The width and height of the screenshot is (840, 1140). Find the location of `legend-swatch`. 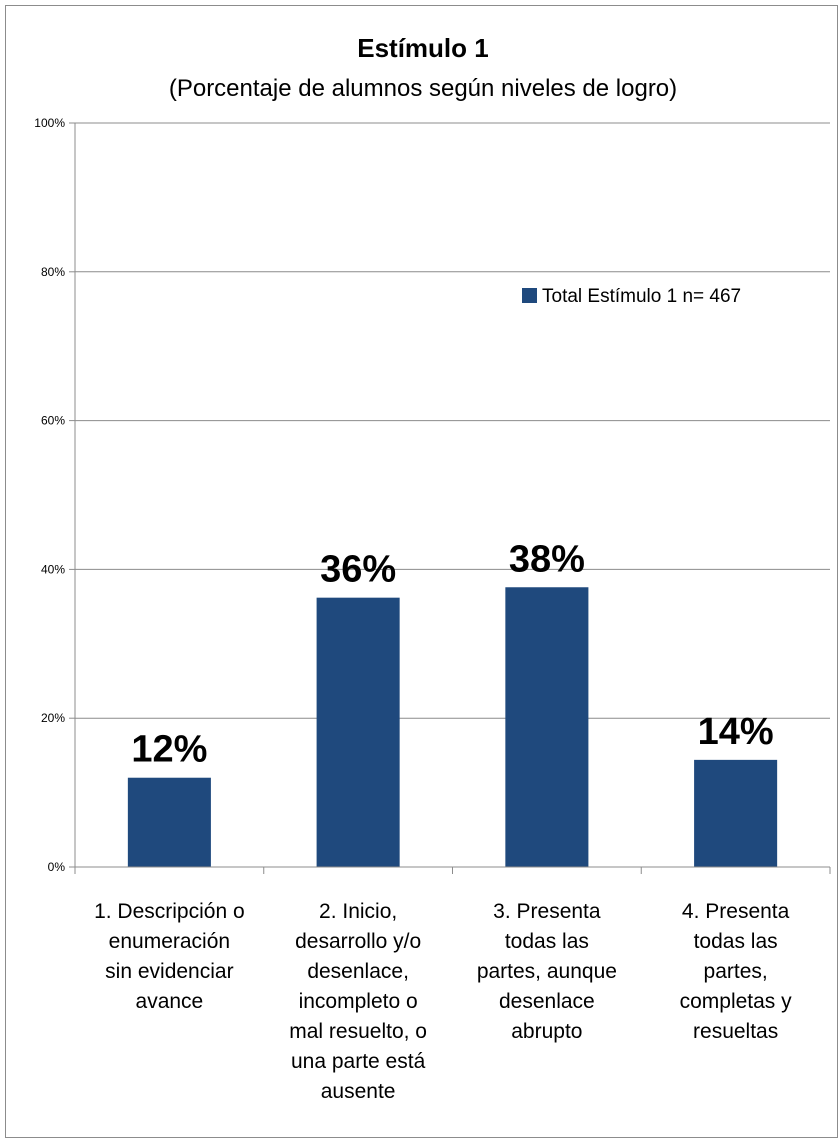

legend-swatch is located at coordinates (529, 295).